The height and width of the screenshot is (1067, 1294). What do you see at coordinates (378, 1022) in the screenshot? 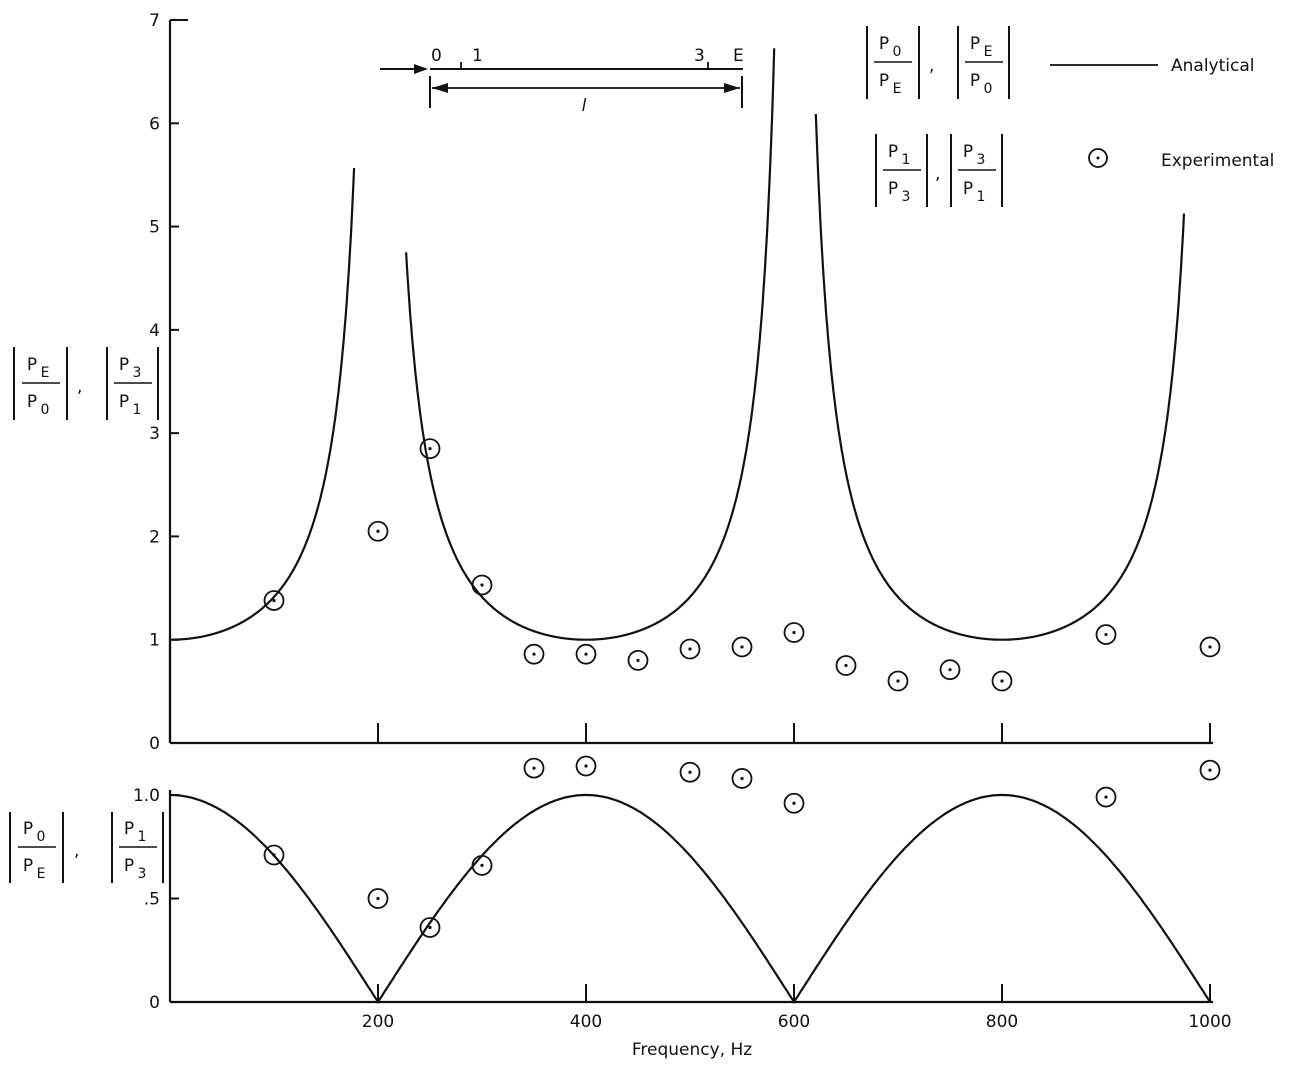
I see `lower-x-tick-label: 200` at bounding box center [378, 1022].